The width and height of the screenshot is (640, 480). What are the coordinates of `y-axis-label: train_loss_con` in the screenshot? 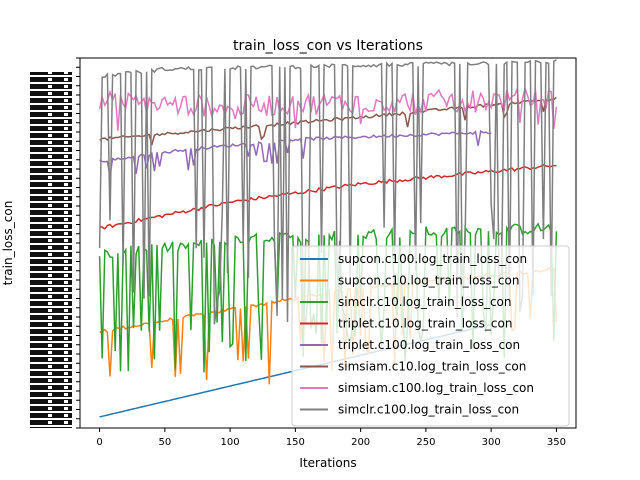 It's located at (8, 243).